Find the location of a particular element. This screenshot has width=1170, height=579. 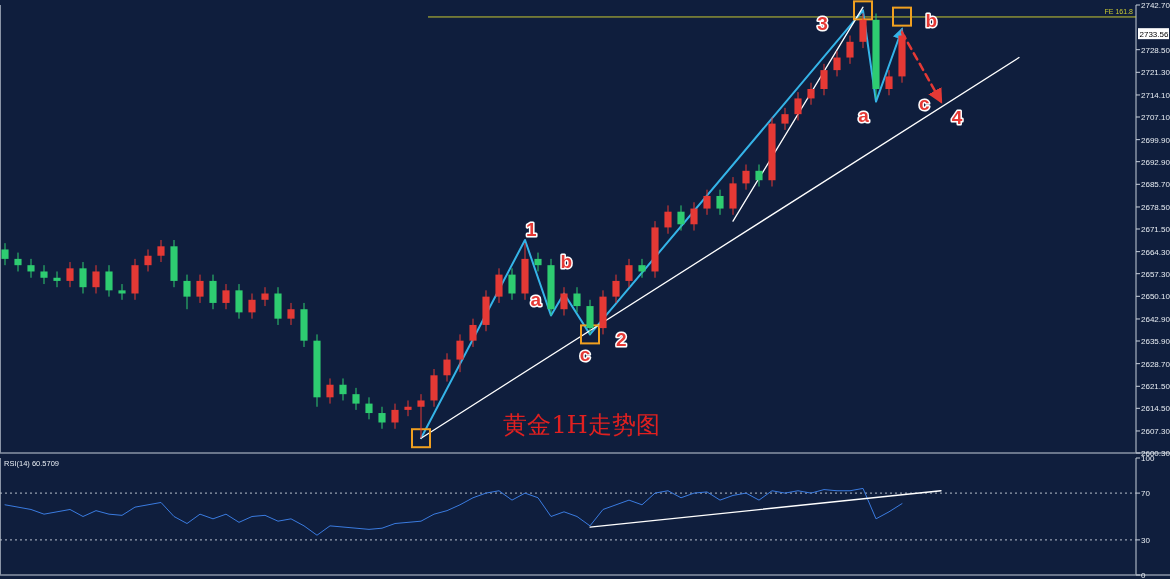

annotation: 2733.56 is located at coordinates (1154, 34).